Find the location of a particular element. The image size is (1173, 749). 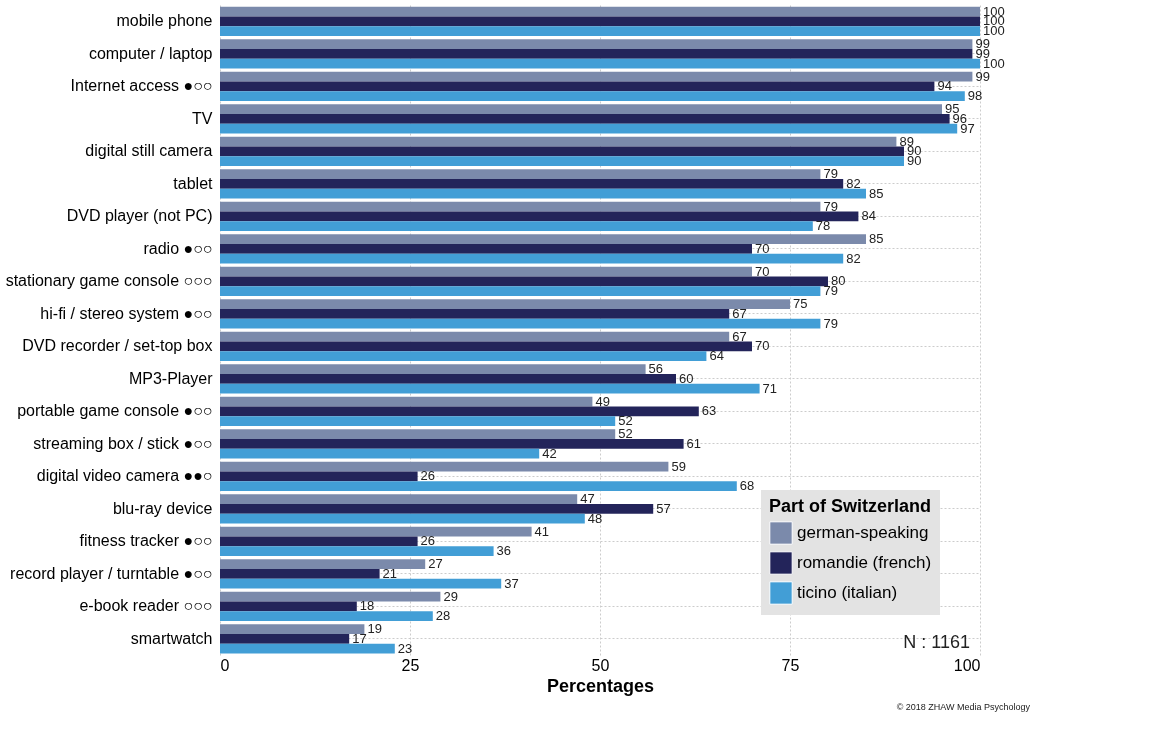

y-tick-label: fitness tracker ●○○ is located at coordinates (146, 541).